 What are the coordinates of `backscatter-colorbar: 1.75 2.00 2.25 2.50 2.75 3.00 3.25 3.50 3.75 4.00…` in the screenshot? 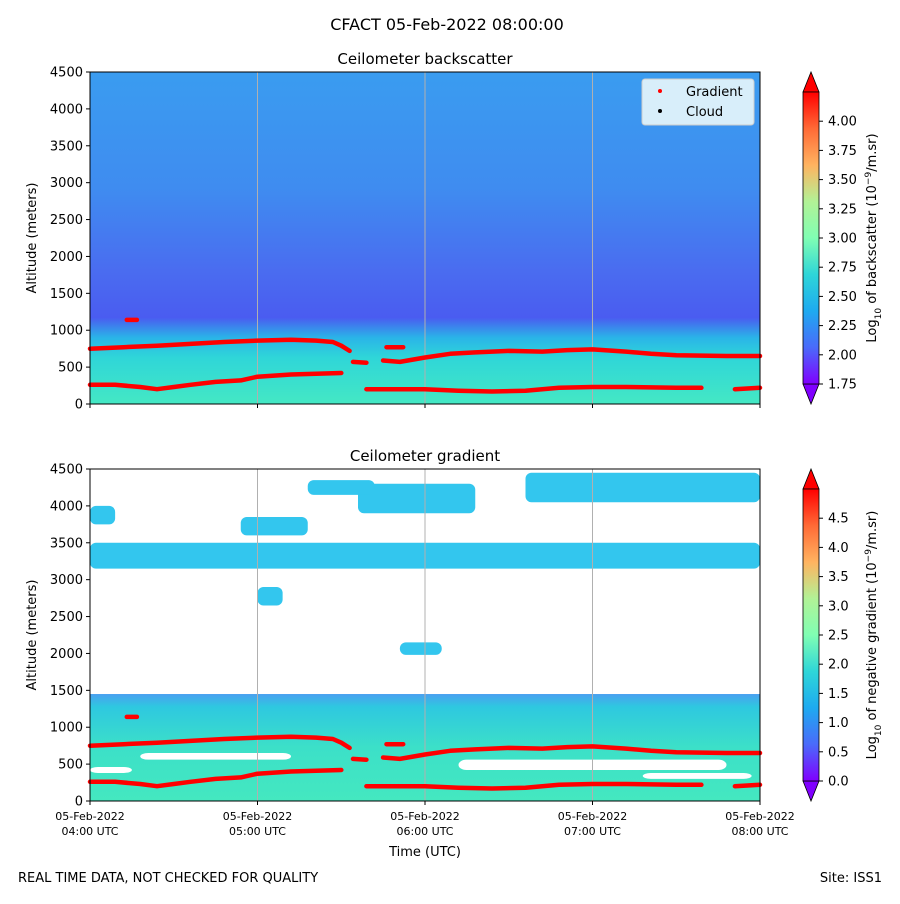 It's located at (843, 238).